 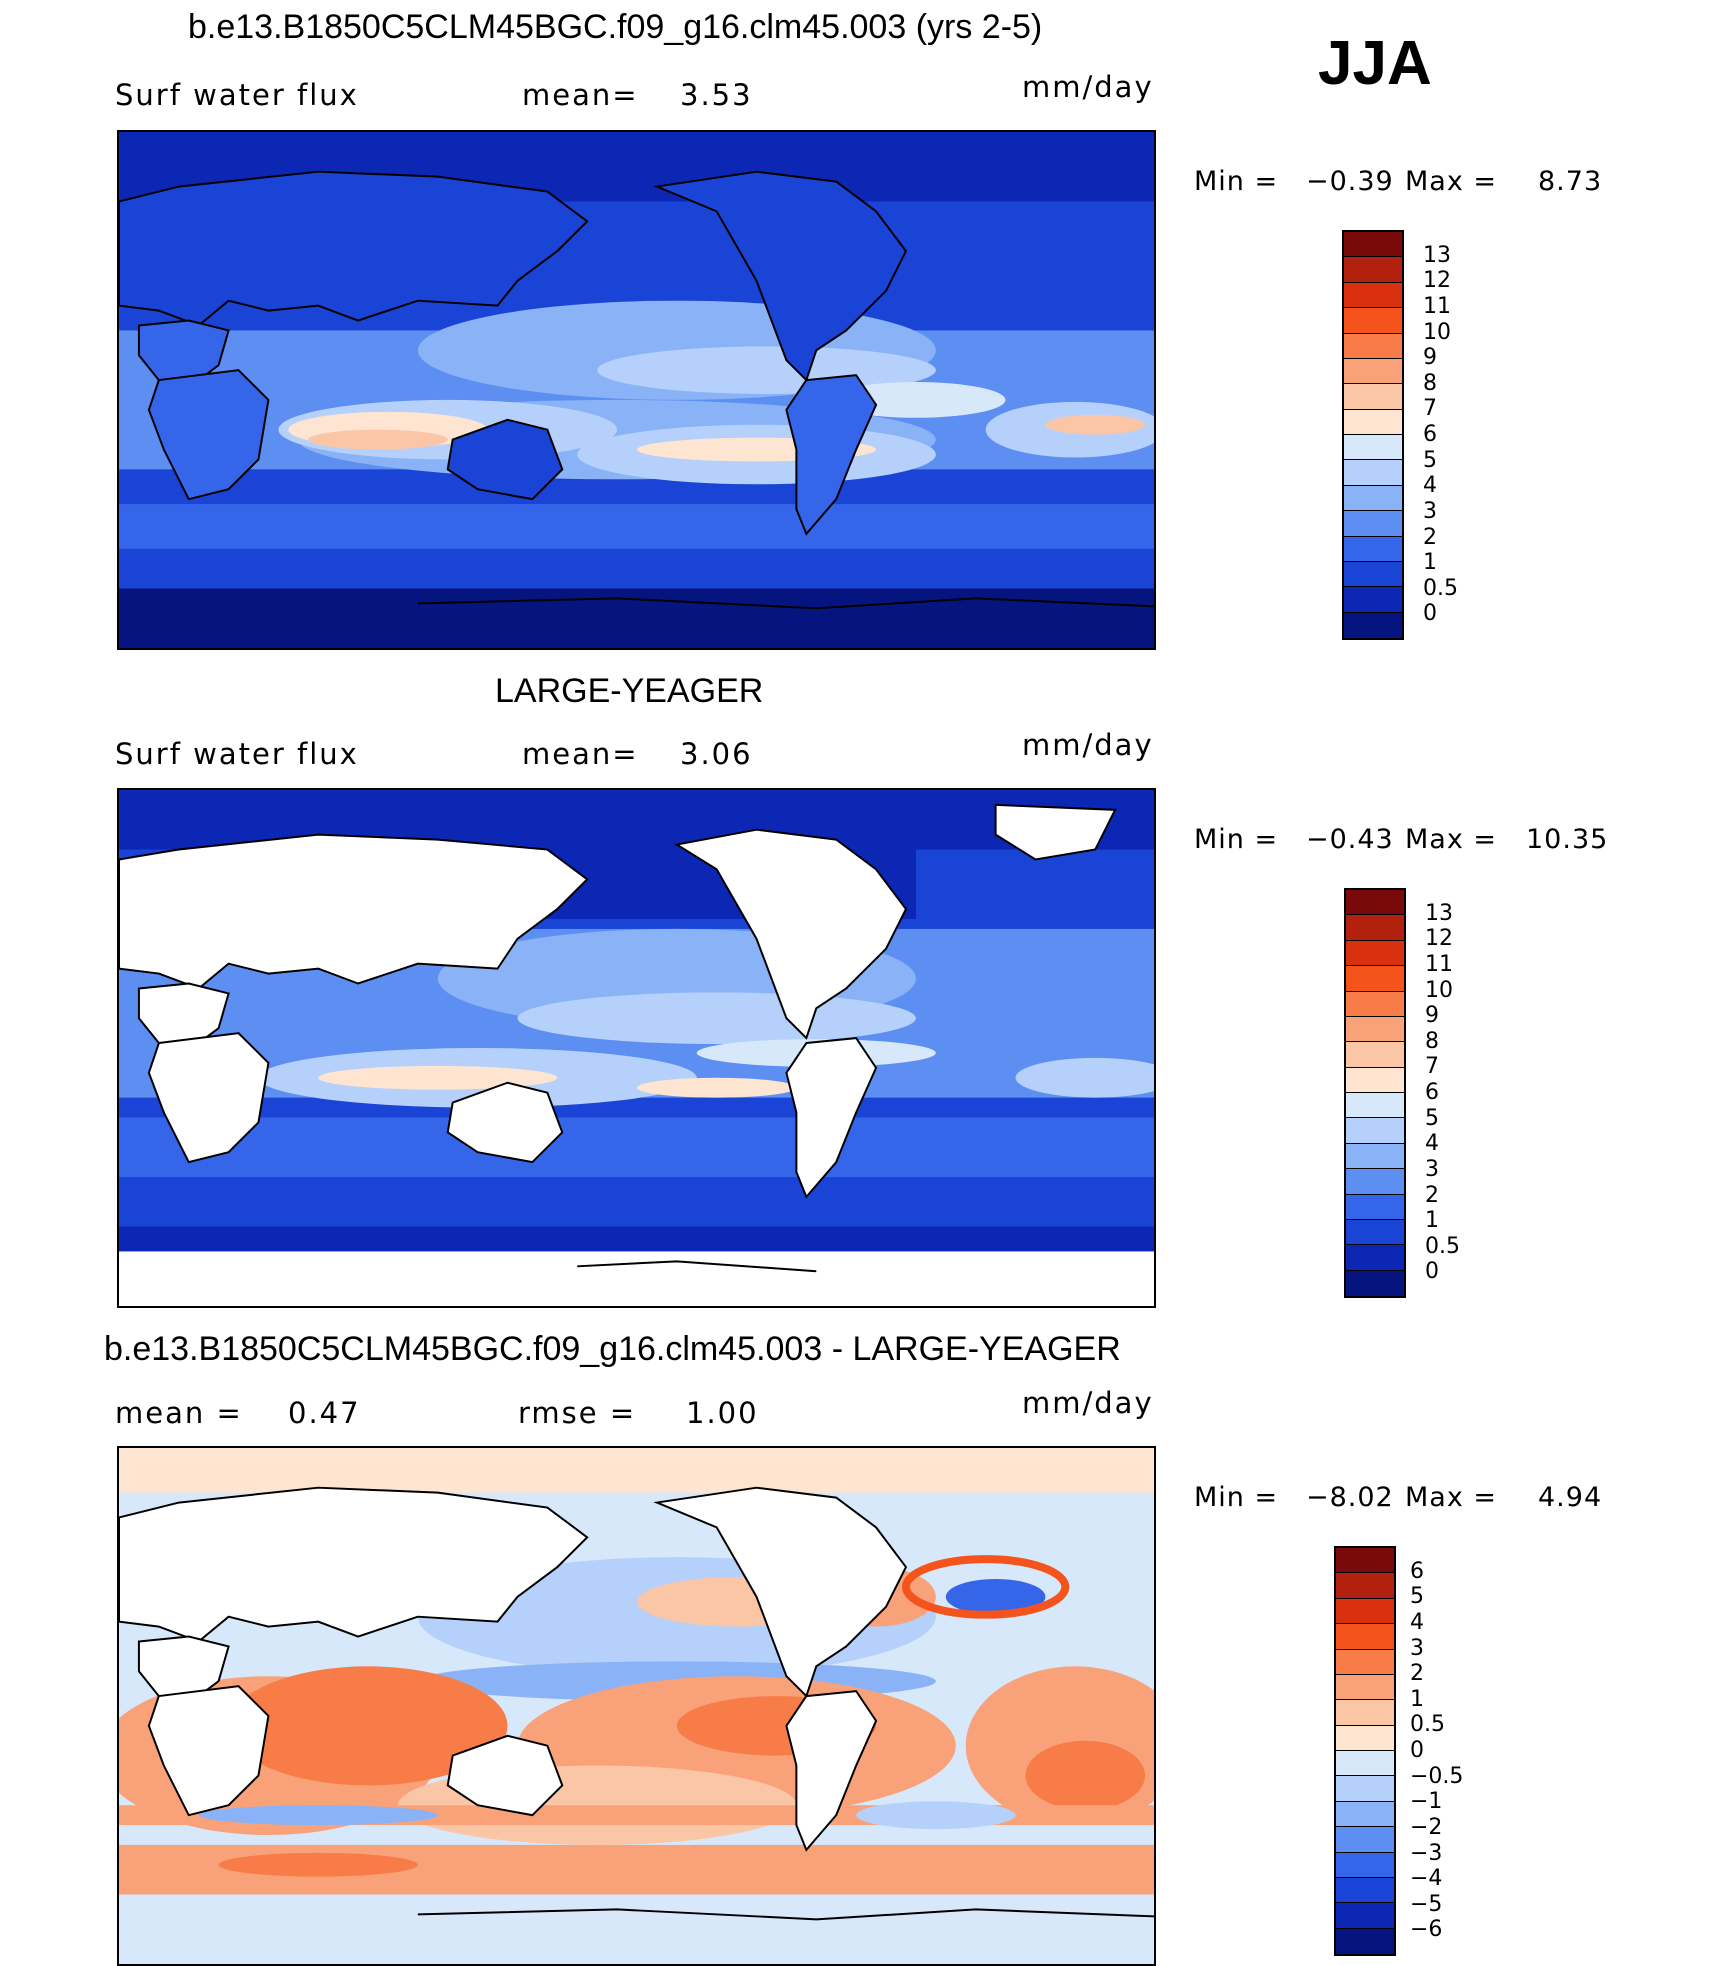 I want to click on panel-diff-colorbar, so click(x=1365, y=1751).